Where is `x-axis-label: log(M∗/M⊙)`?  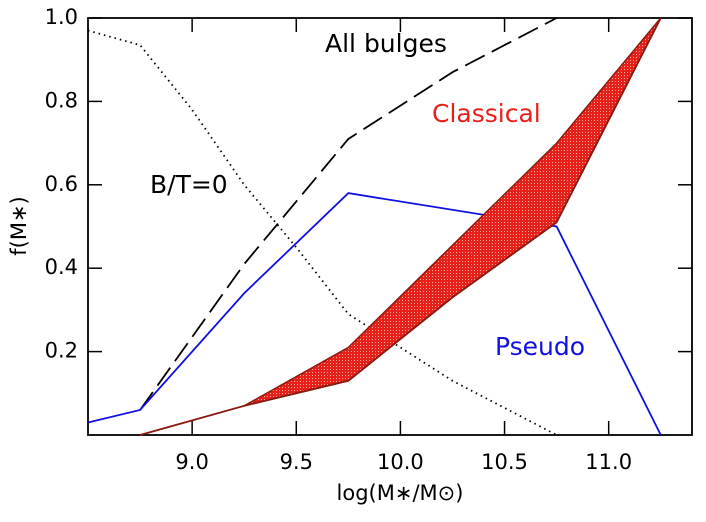
x-axis-label: log(M∗/M⊙) is located at coordinates (400, 493).